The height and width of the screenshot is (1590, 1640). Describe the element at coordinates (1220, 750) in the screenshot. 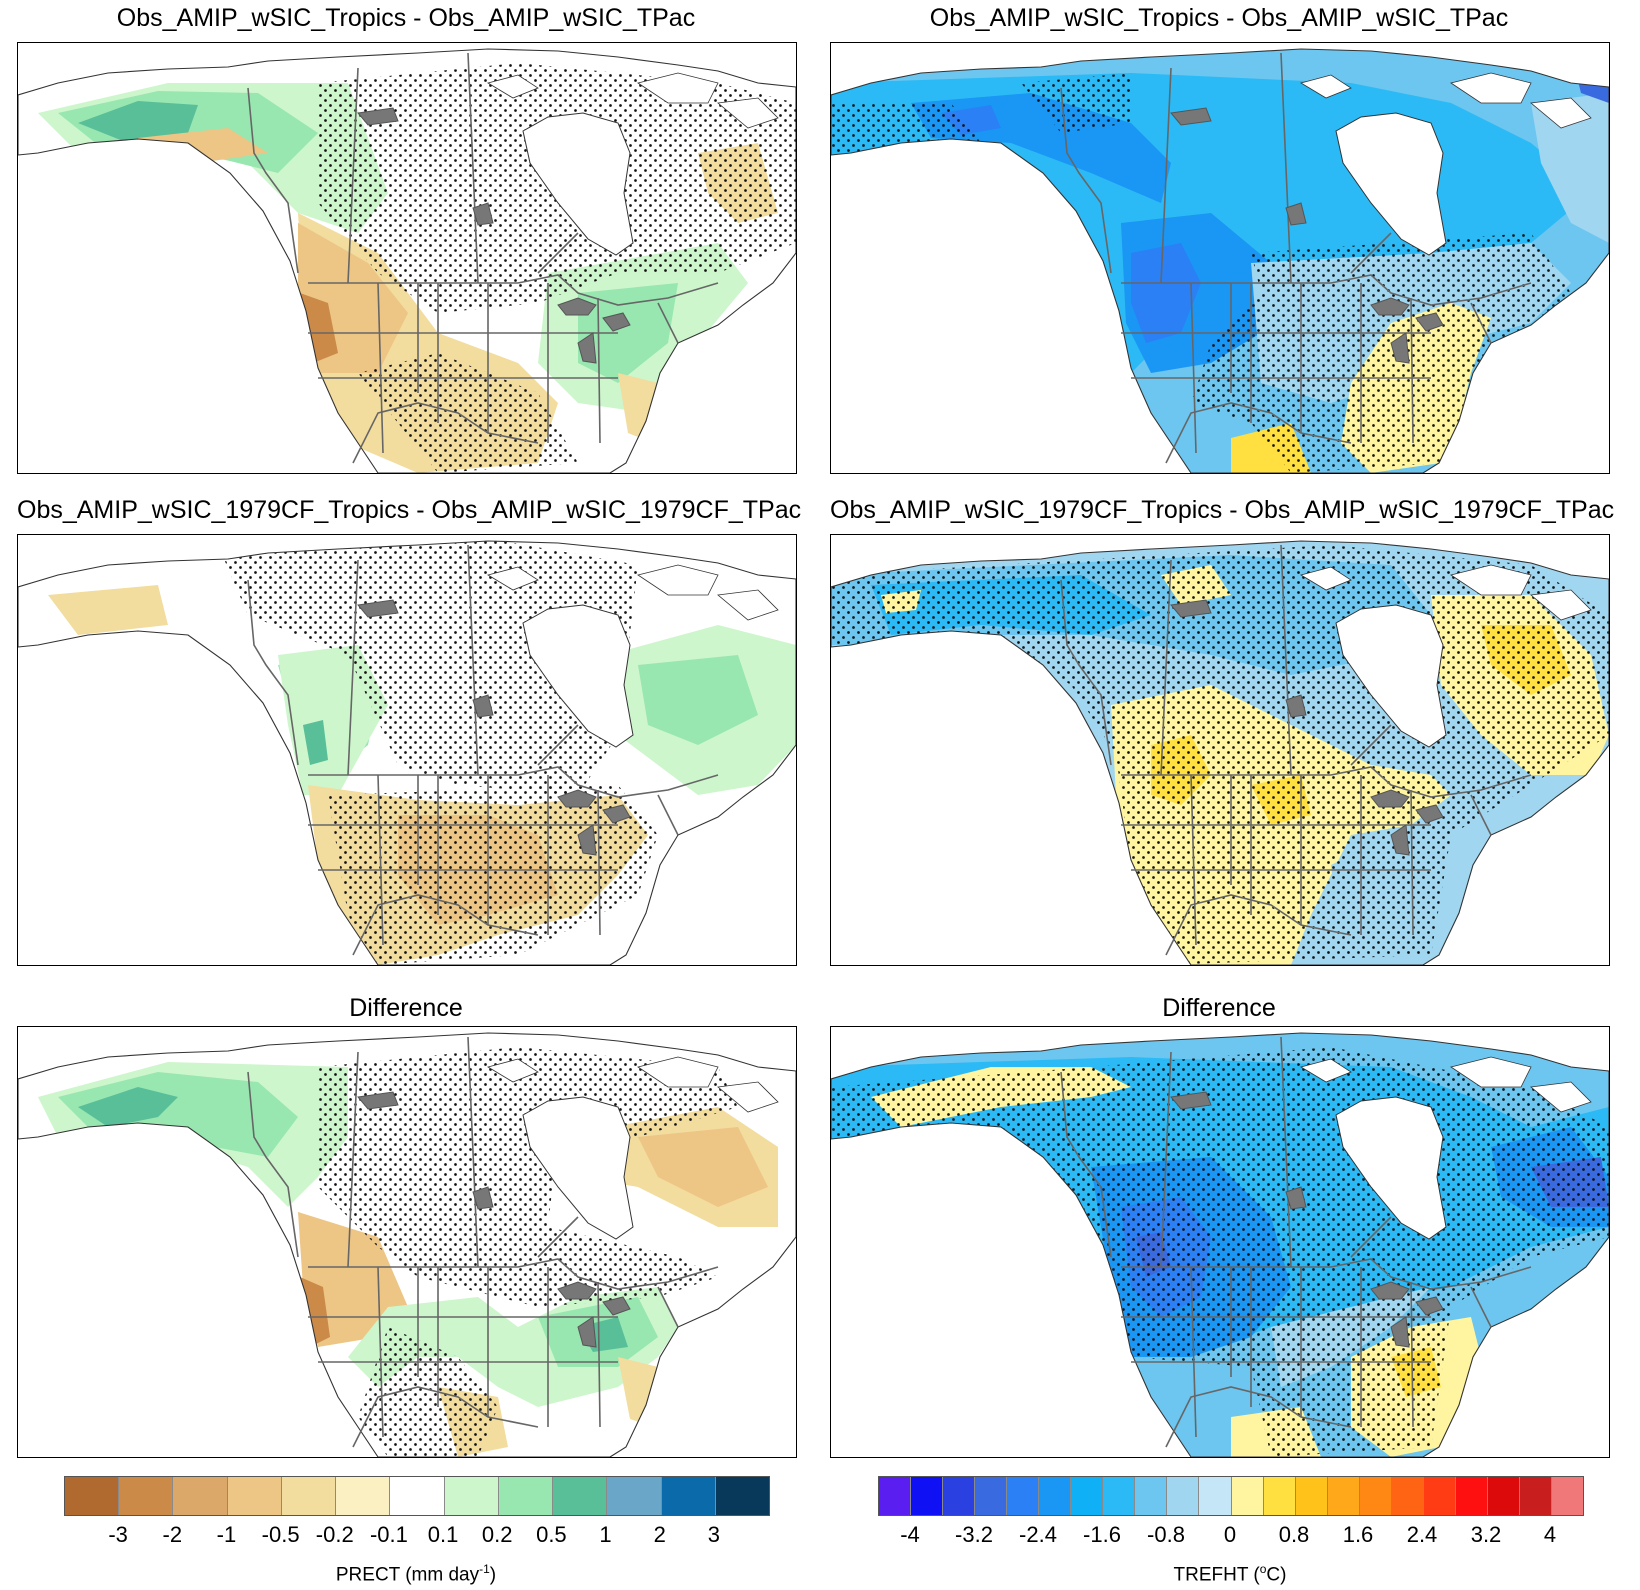

I see `map-trefht-1979cf` at that location.